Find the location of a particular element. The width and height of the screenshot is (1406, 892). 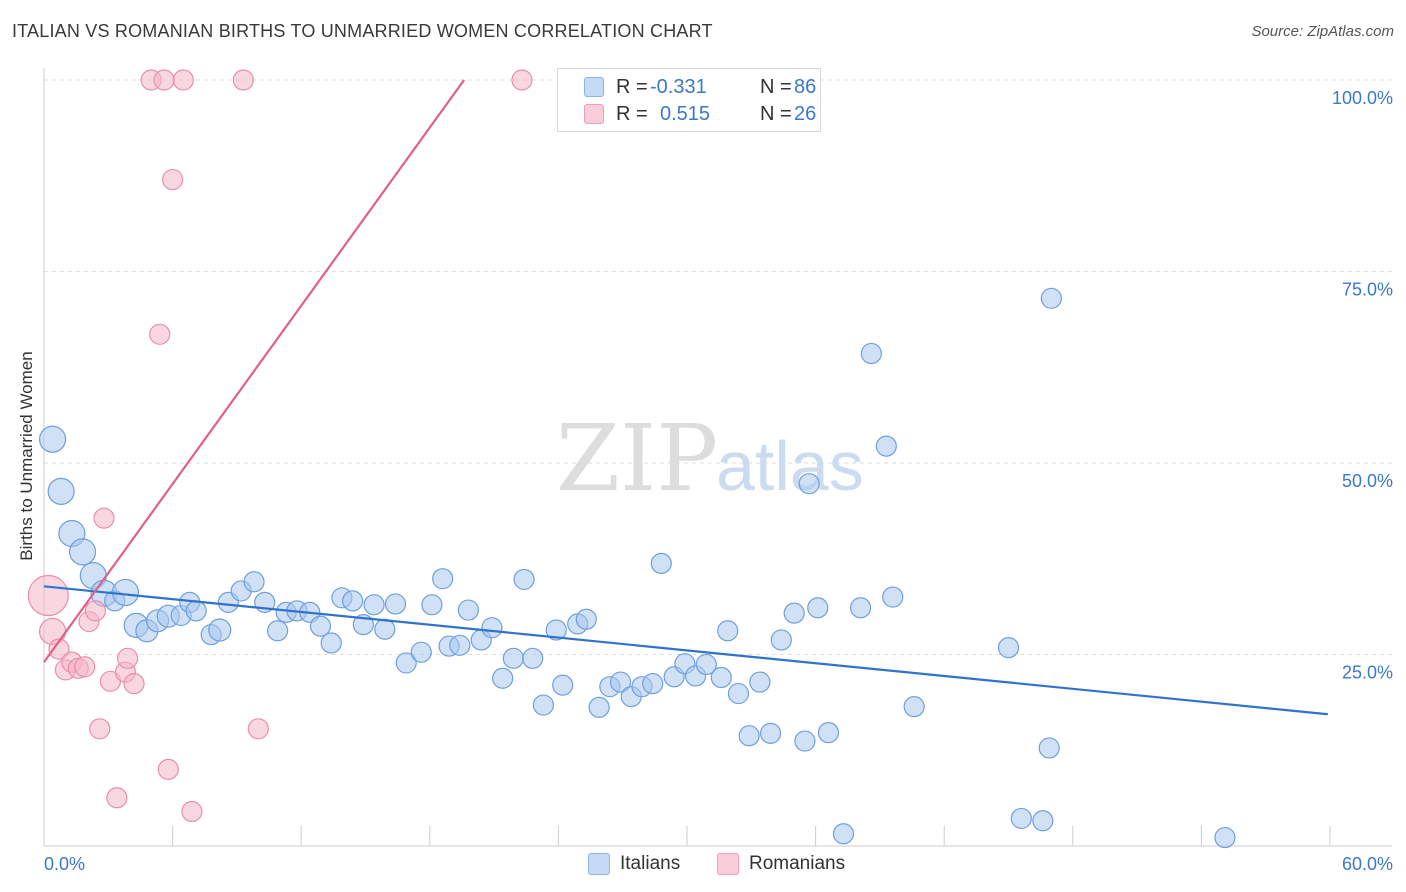

y-tick-label-100: 100.0% is located at coordinates (1362, 98).